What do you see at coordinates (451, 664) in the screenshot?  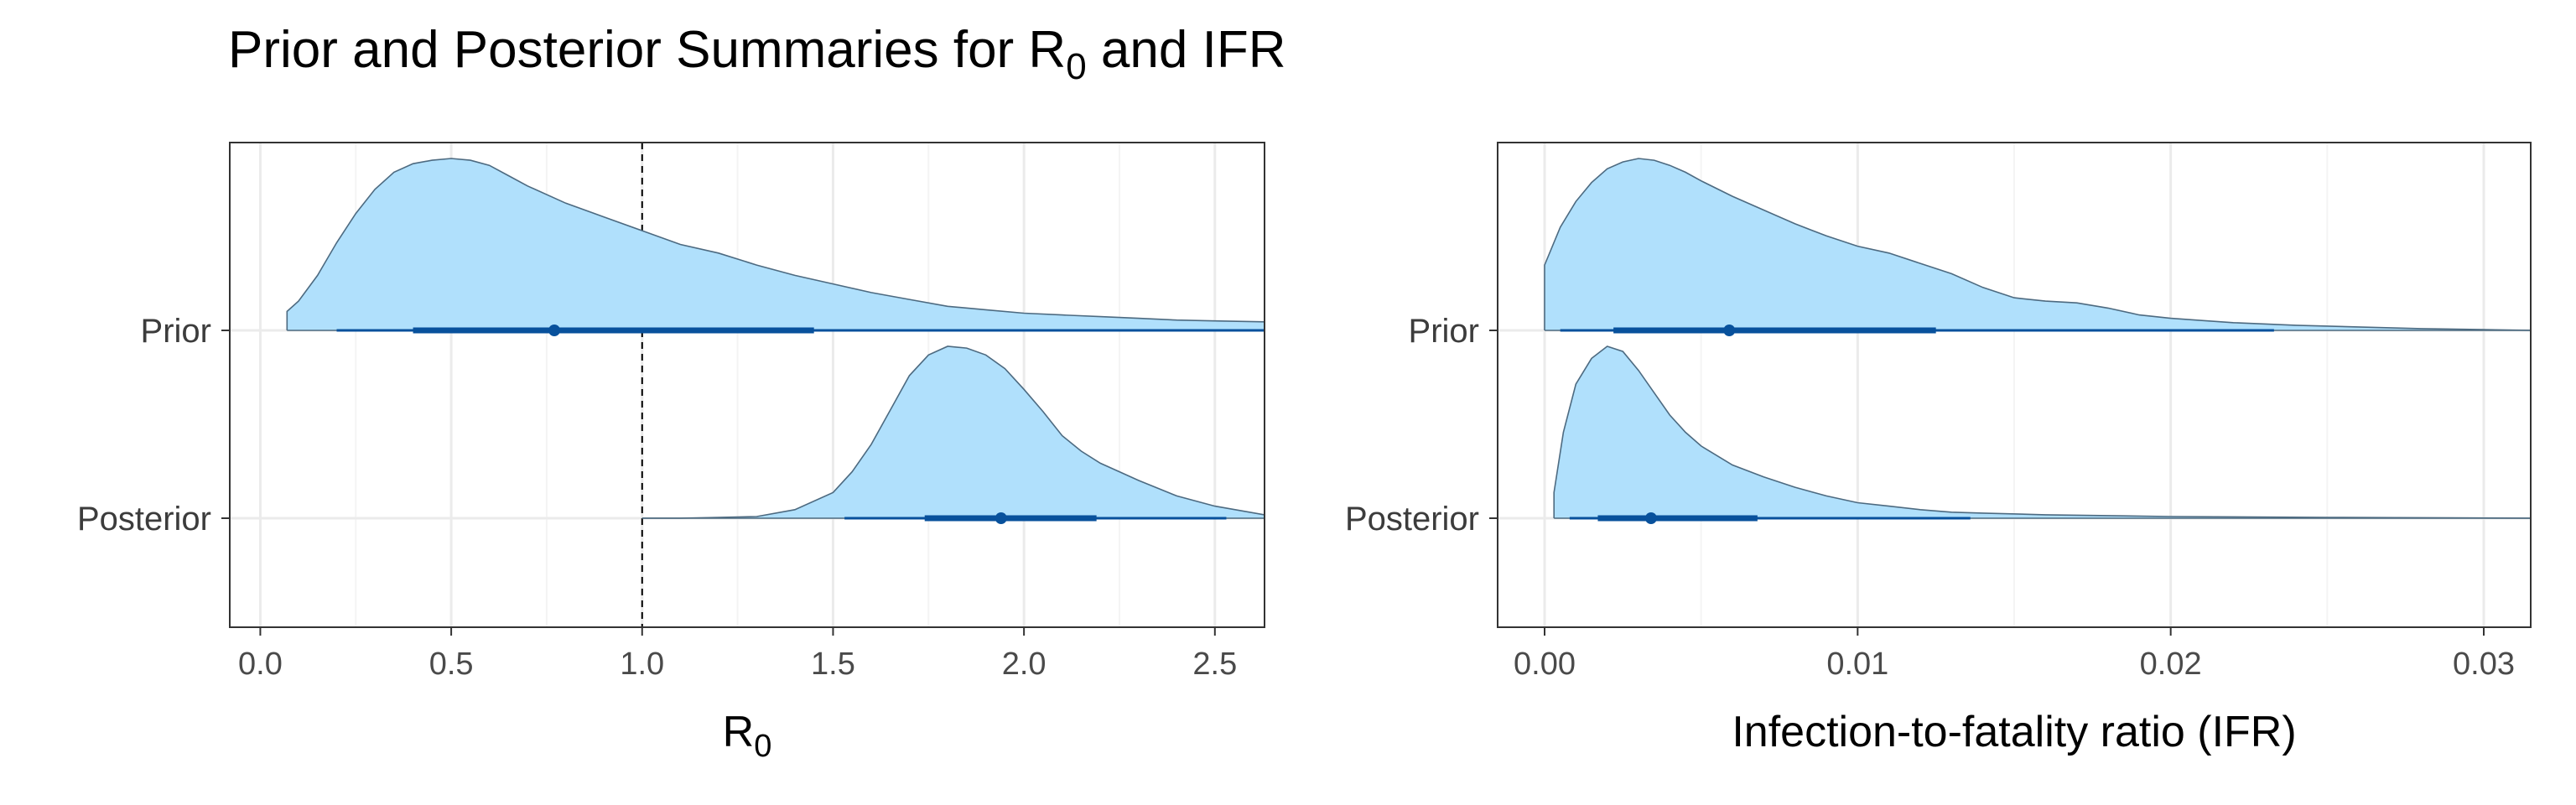 I see `x-tick-label: 0.5` at bounding box center [451, 664].